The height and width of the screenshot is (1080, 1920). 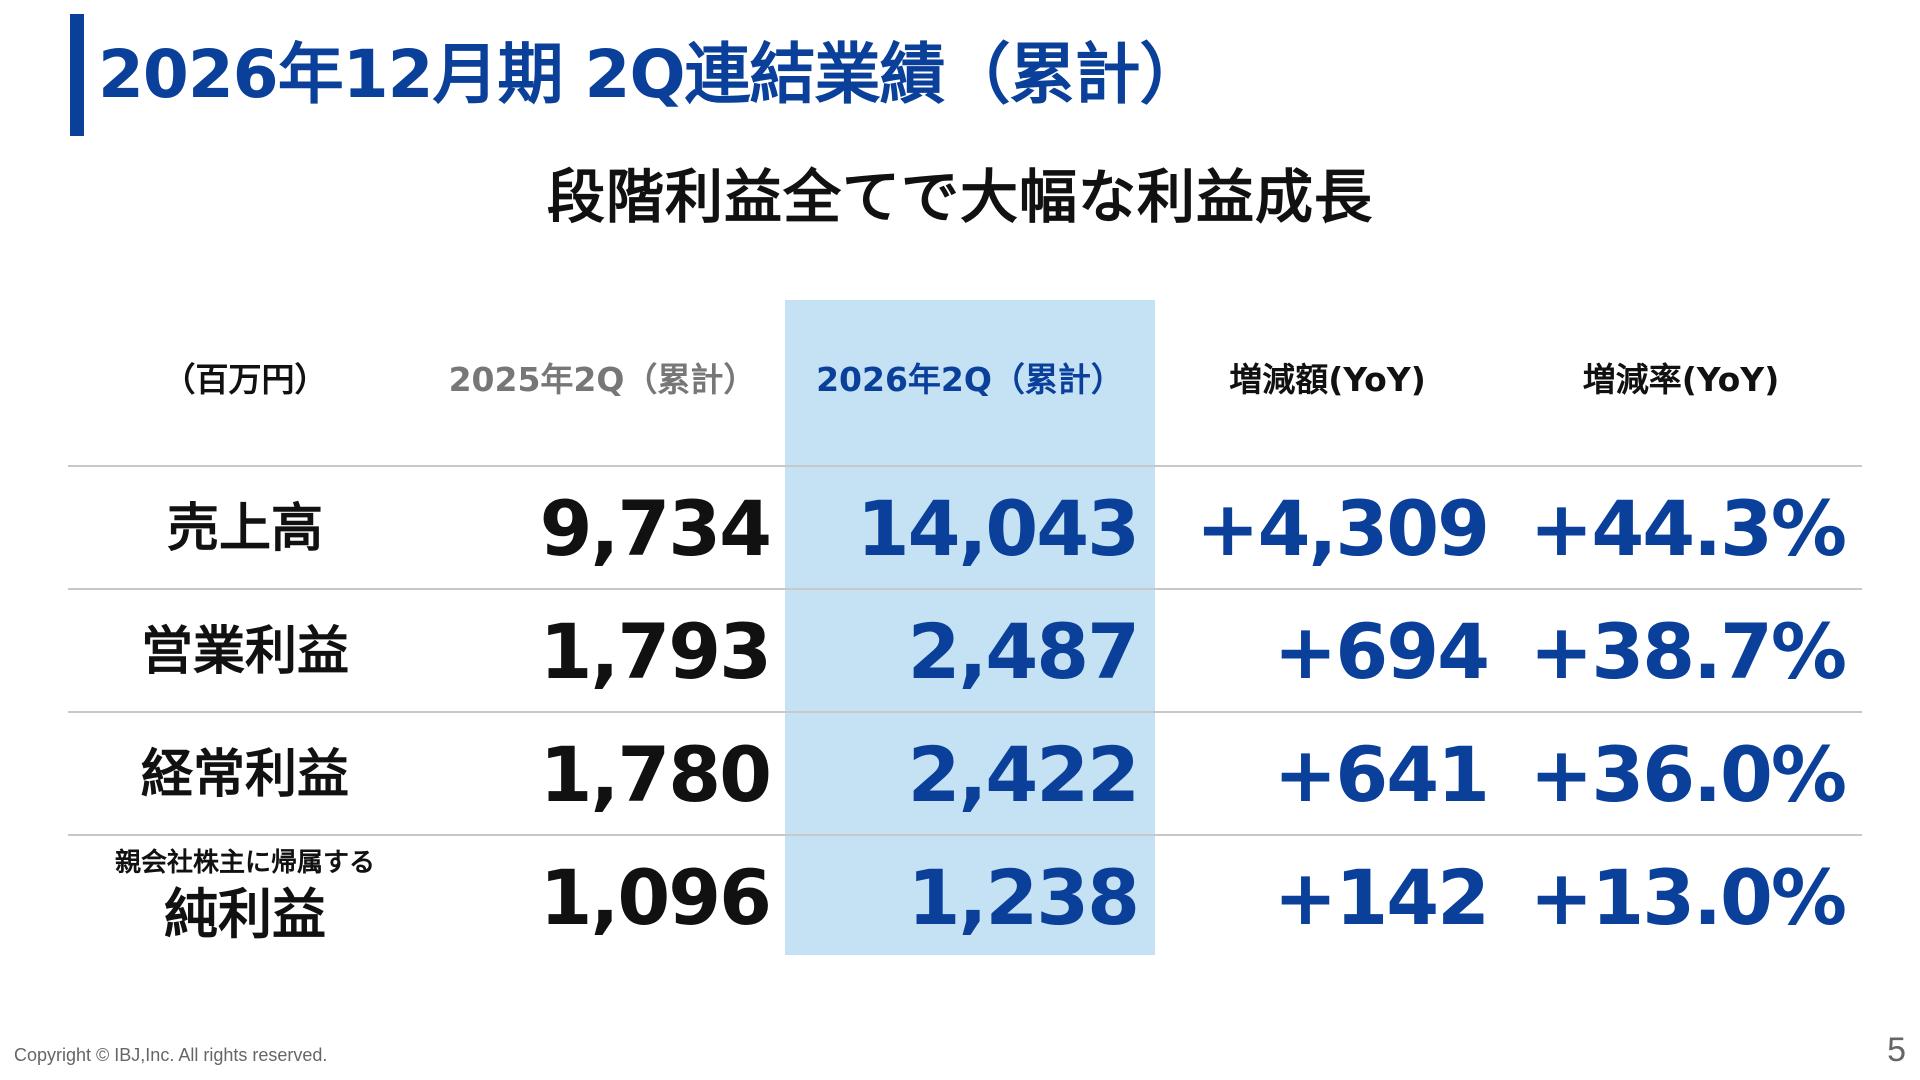 I want to click on table-row-revenue: 売上高 9,734 14,043 +4,309 +44.3%, so click(x=960, y=529).